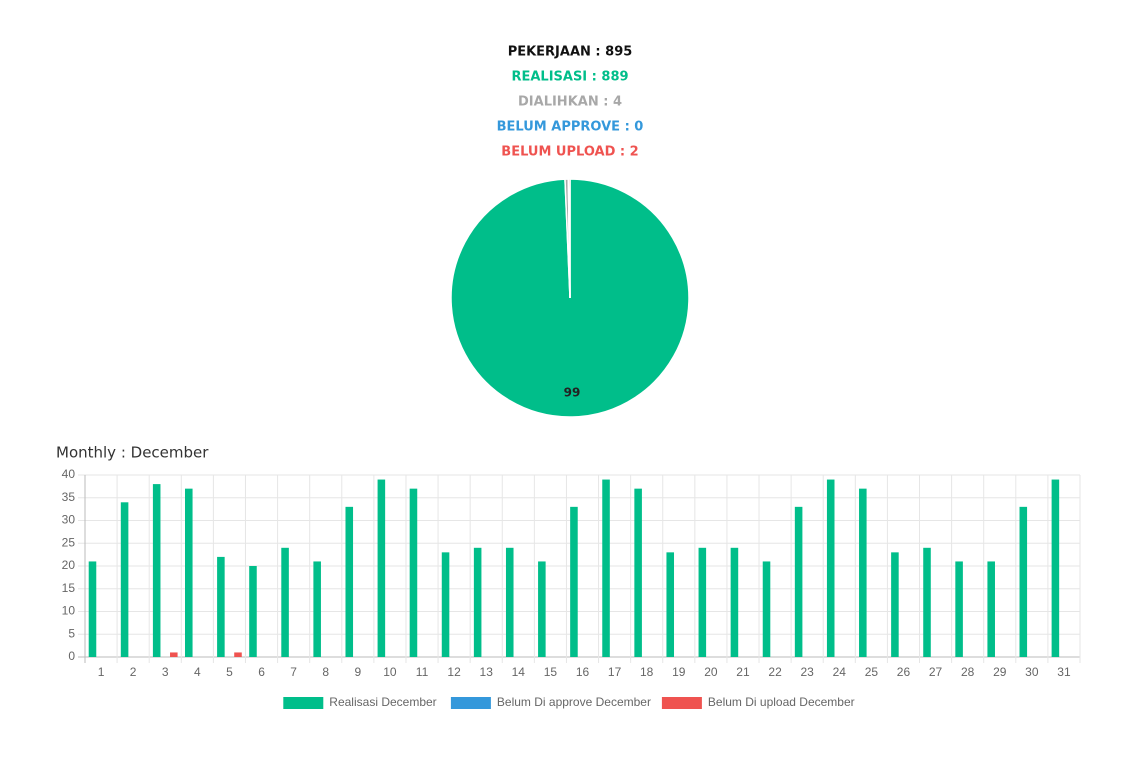 The height and width of the screenshot is (764, 1140). What do you see at coordinates (101, 672) in the screenshot?
I see `x-tick-label: 1` at bounding box center [101, 672].